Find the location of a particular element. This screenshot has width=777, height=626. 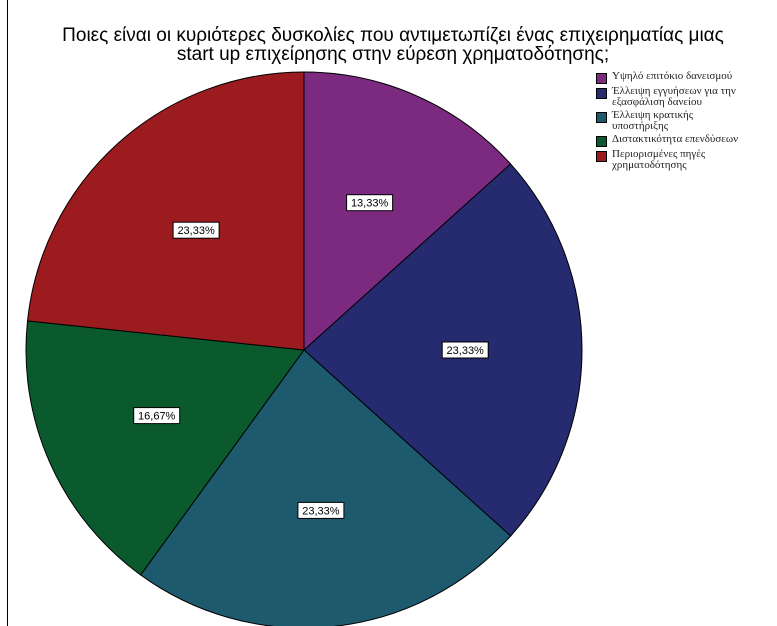

legend-label-line: Έλλειψη κρατικής is located at coordinates (653, 115).